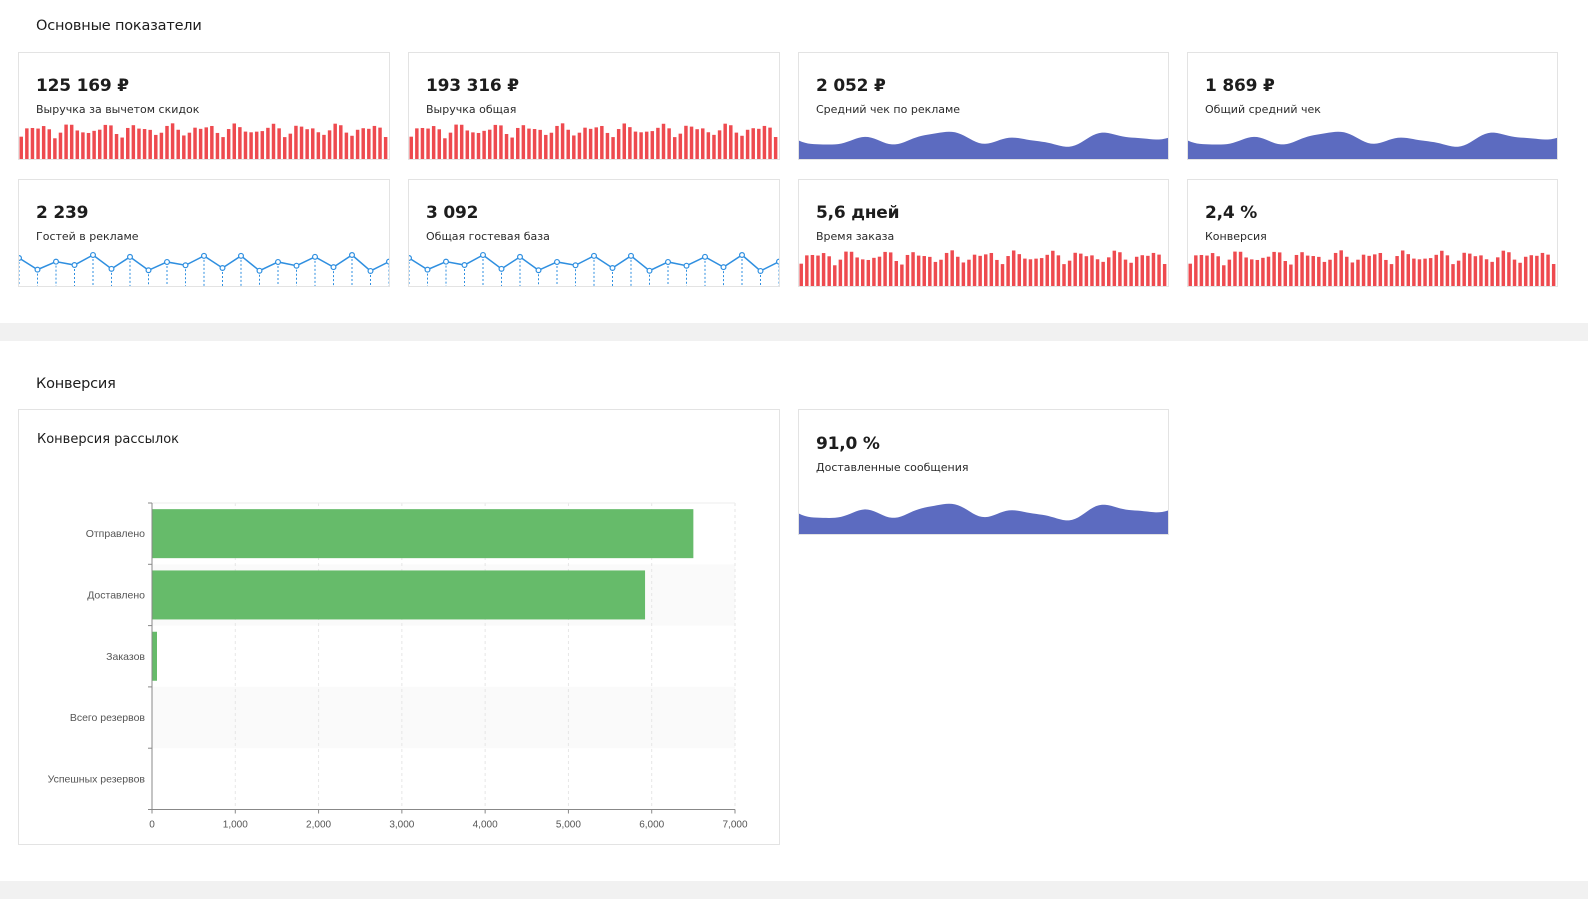 This screenshot has height=899, width=1588. I want to click on kpi-card-revenue-net: 125 169 ₽ Выручка за вычетом скидок, so click(204, 106).